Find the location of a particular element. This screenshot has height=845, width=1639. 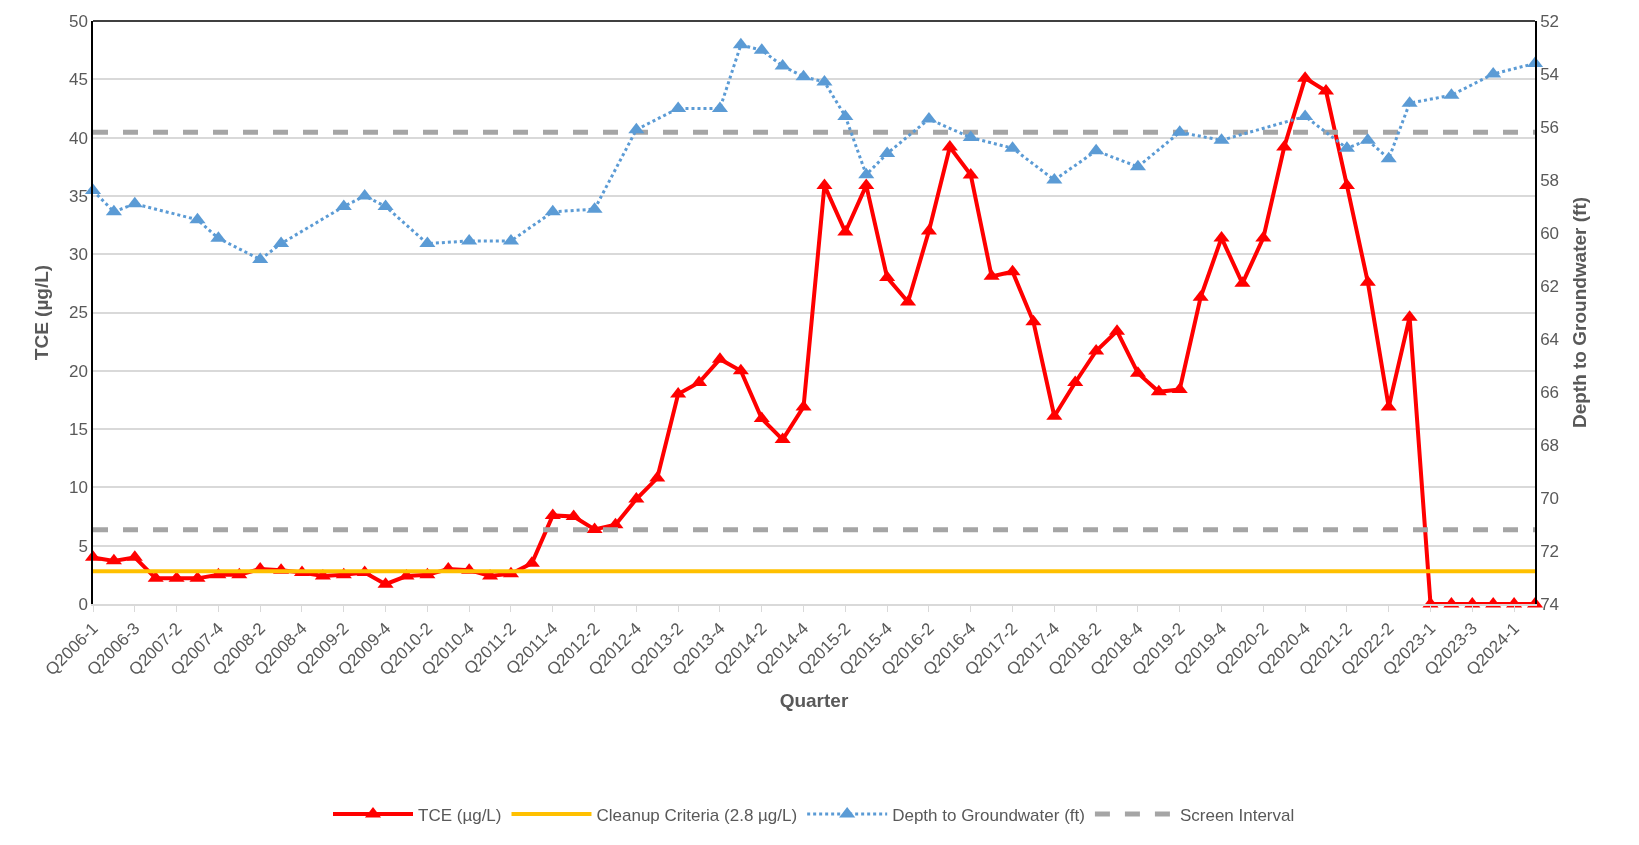

y-tick-label: 30 is located at coordinates (78, 255).